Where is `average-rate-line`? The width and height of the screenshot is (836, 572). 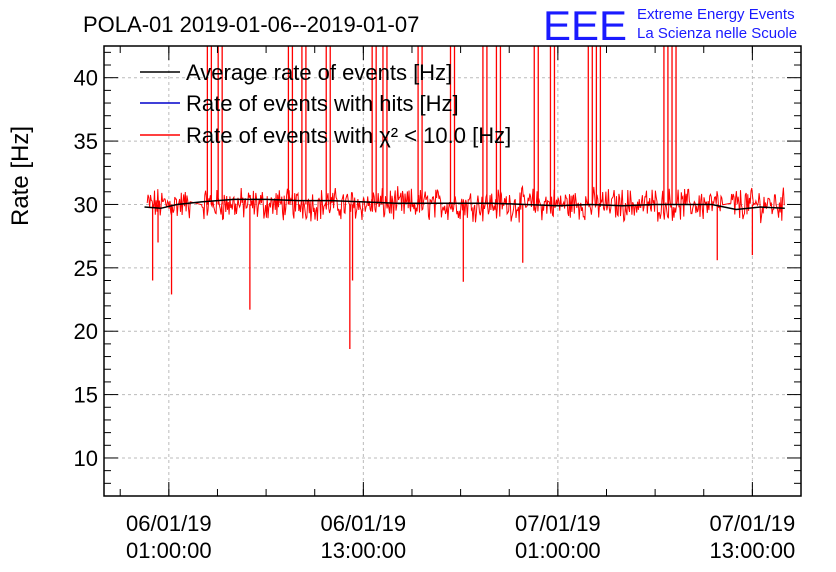
average-rate-line is located at coordinates (464, 204).